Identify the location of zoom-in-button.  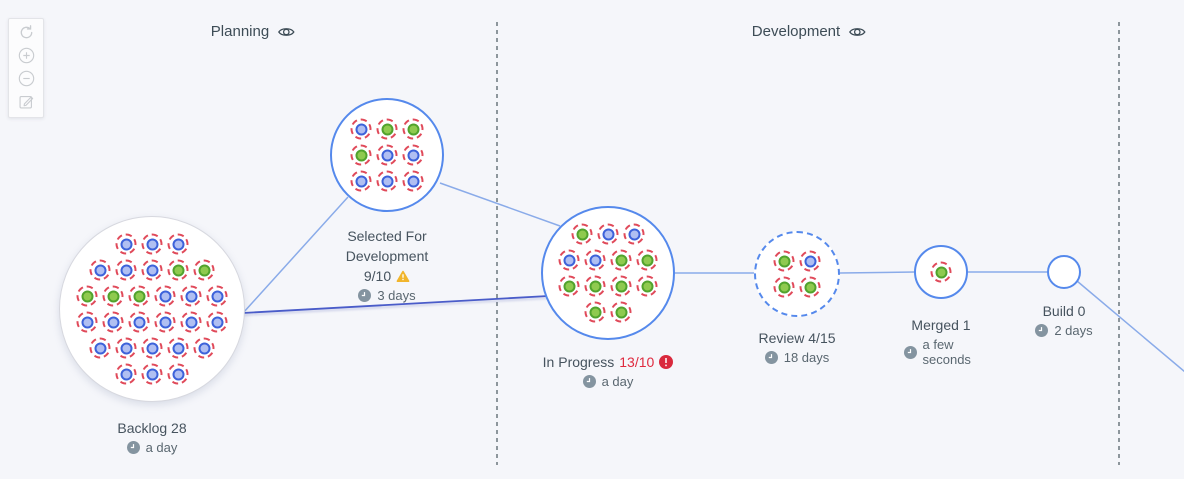
(26, 56).